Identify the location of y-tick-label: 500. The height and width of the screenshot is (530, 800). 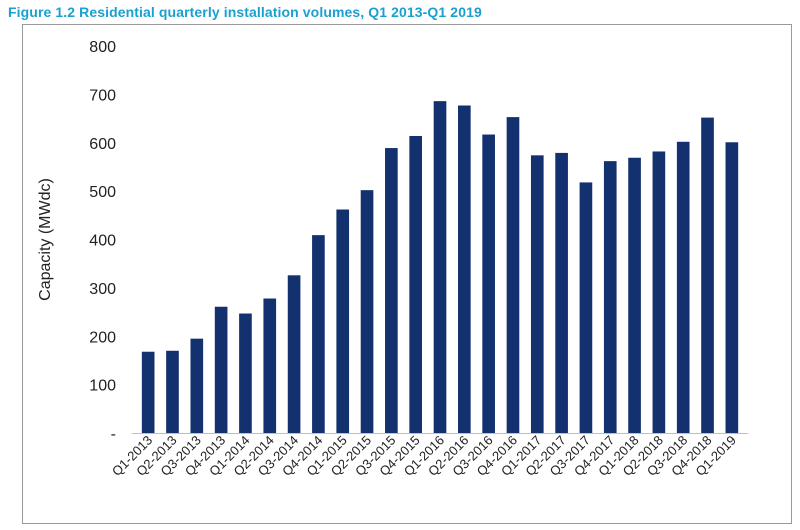
(102, 192).